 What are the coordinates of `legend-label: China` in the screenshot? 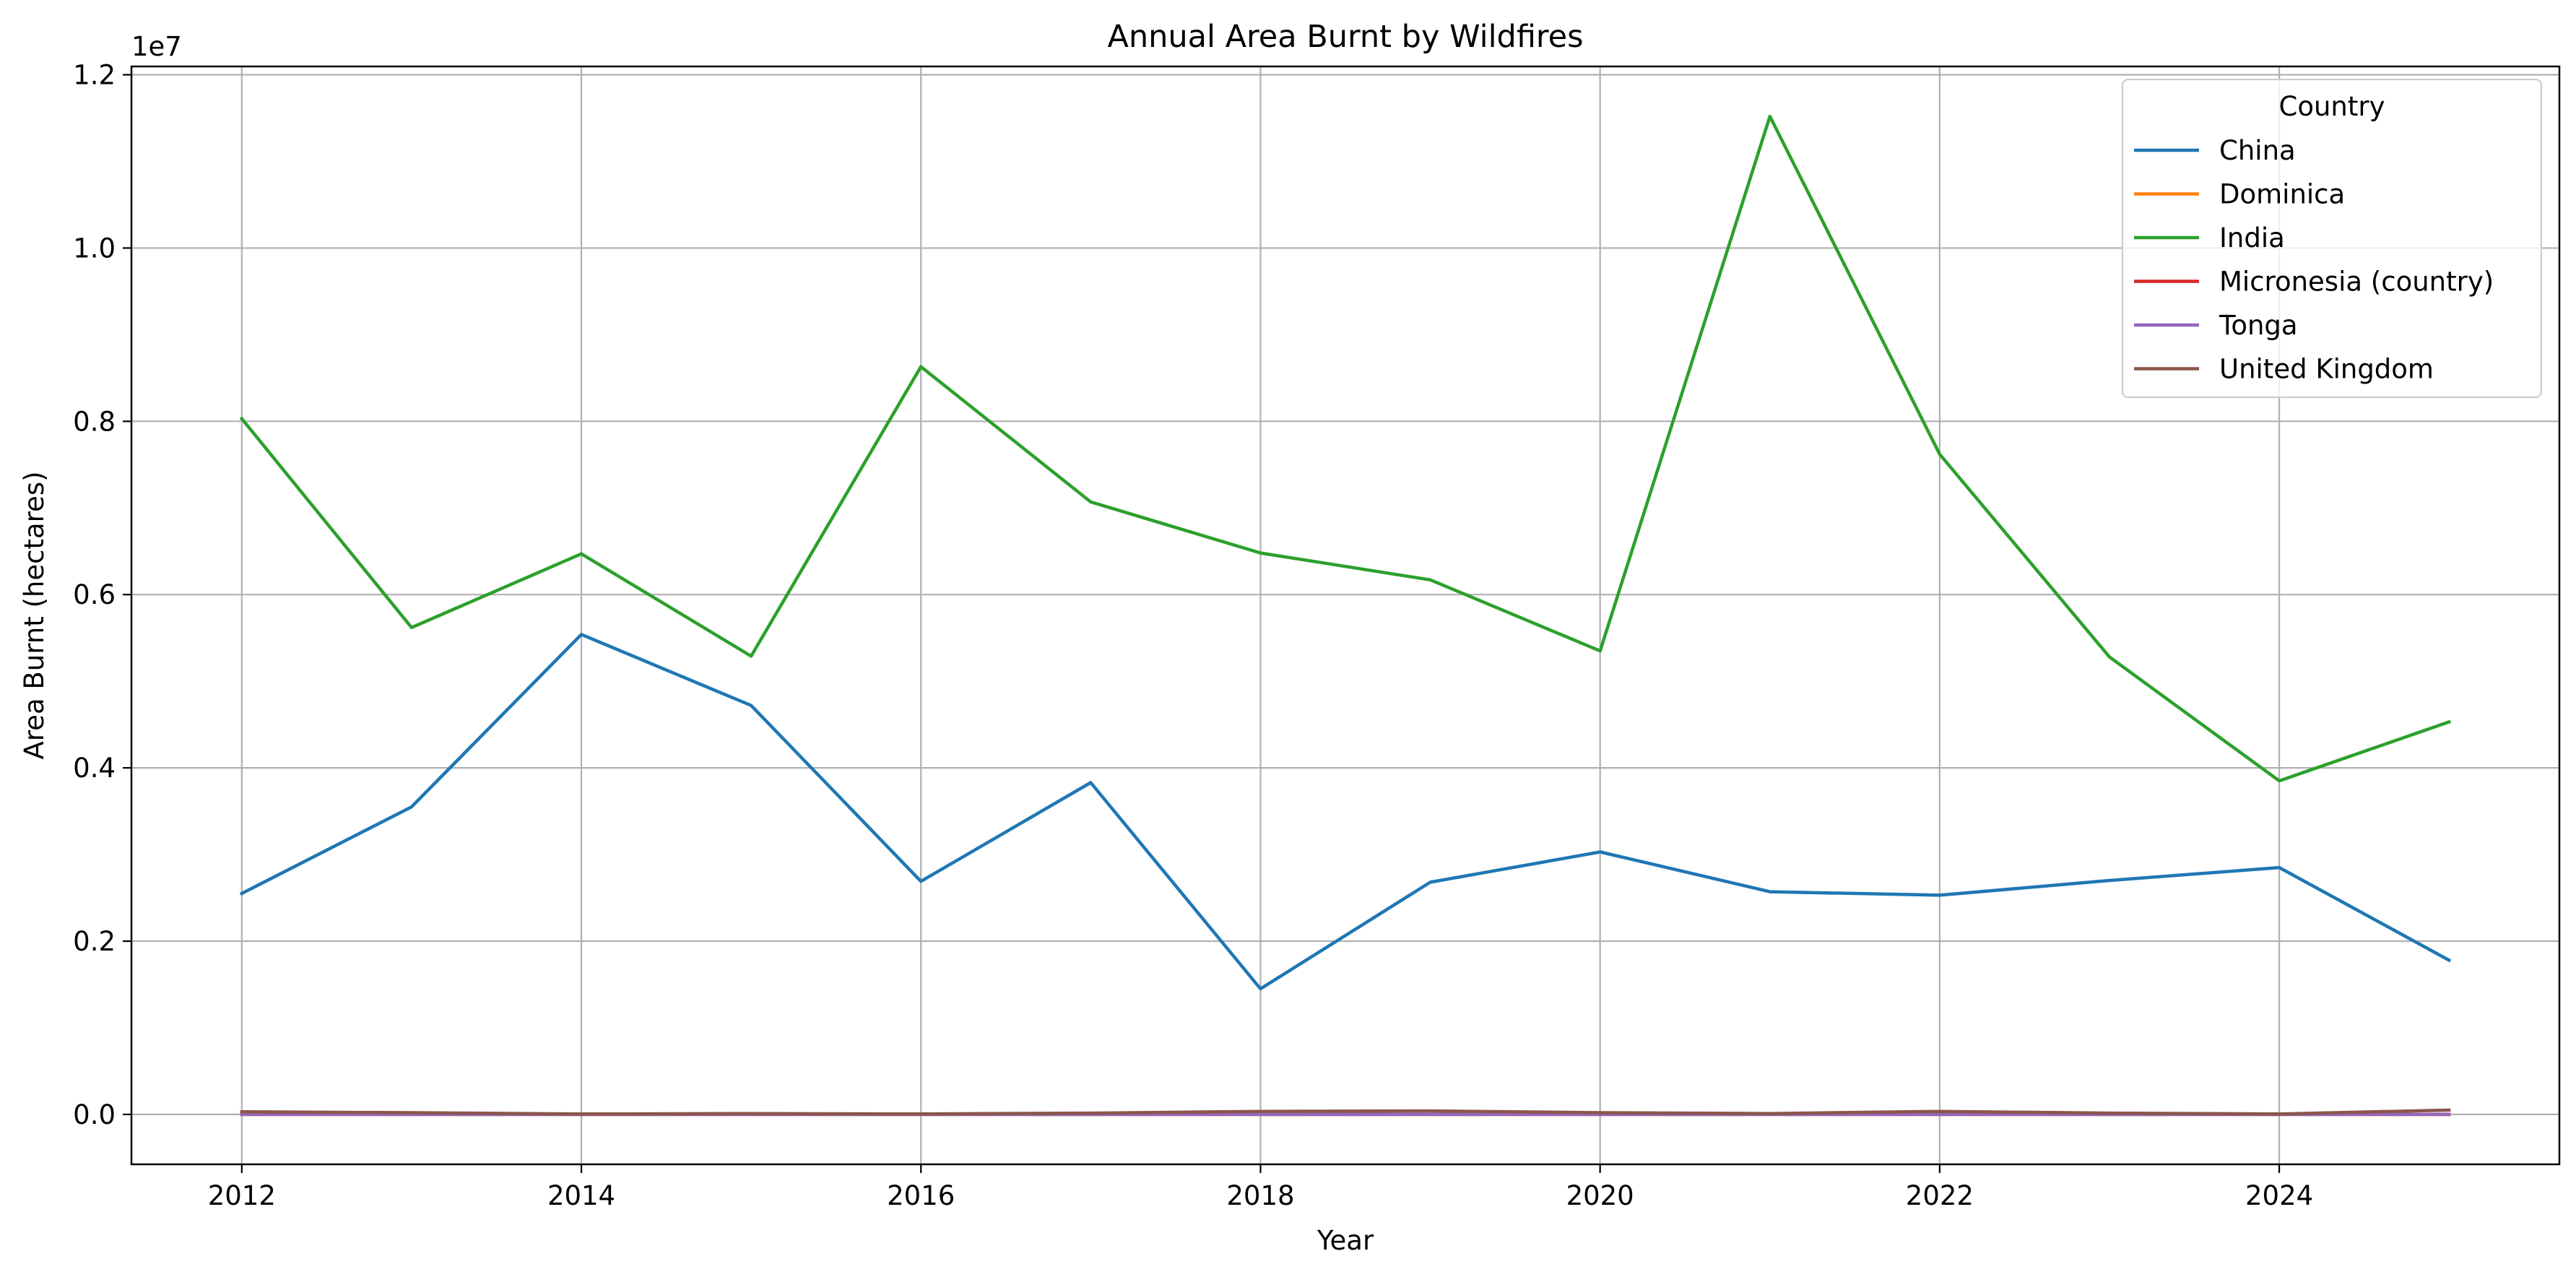 It's located at (2257, 150).